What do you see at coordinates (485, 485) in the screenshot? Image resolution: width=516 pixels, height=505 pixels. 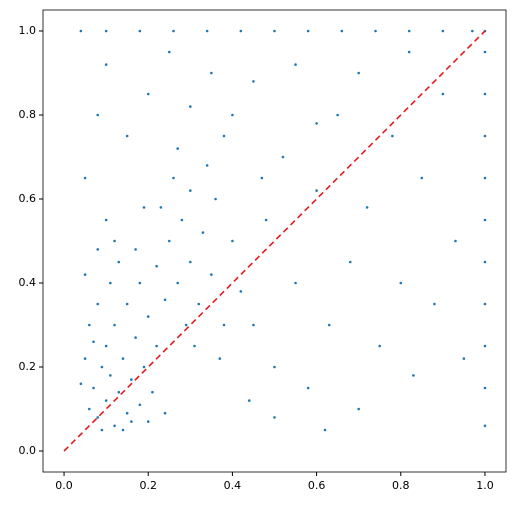 I see `x-tick-label: 1.0` at bounding box center [485, 485].